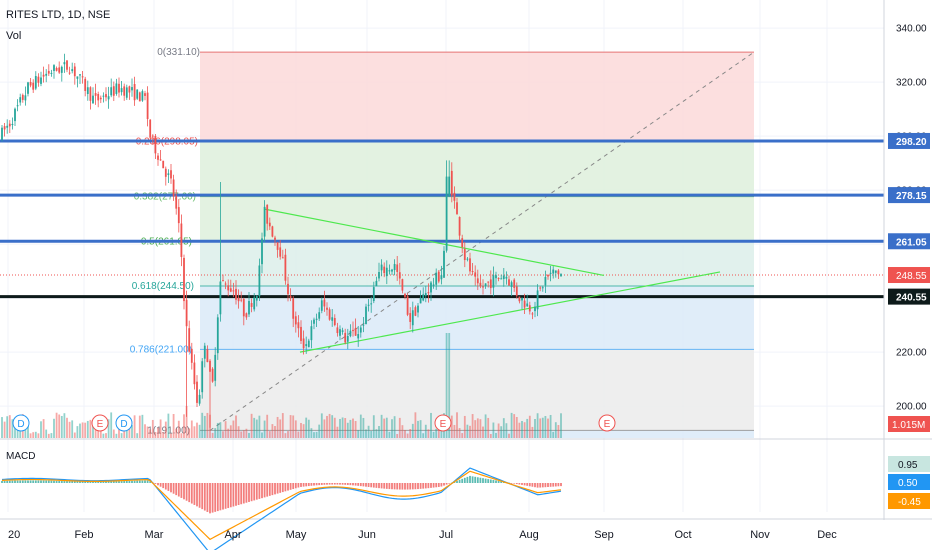 Image resolution: width=932 pixels, height=555 pixels. Describe the element at coordinates (20, 424) in the screenshot. I see `event-marker-label: D` at that location.